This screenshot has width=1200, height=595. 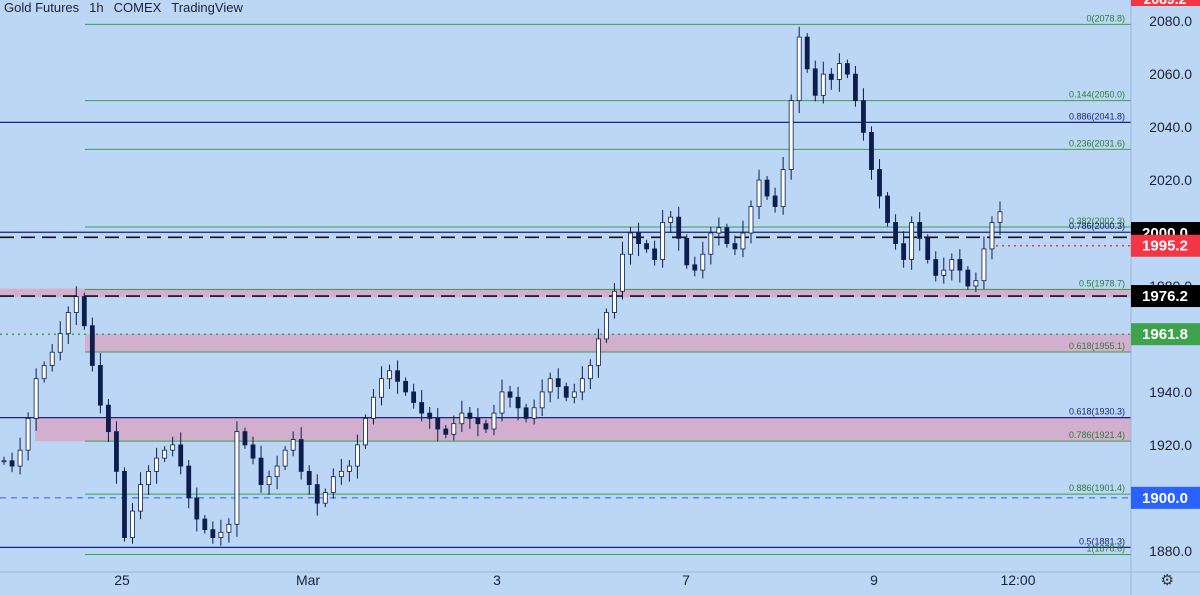 What do you see at coordinates (42, 7) in the screenshot?
I see `symbol-name: Gold Futures` at bounding box center [42, 7].